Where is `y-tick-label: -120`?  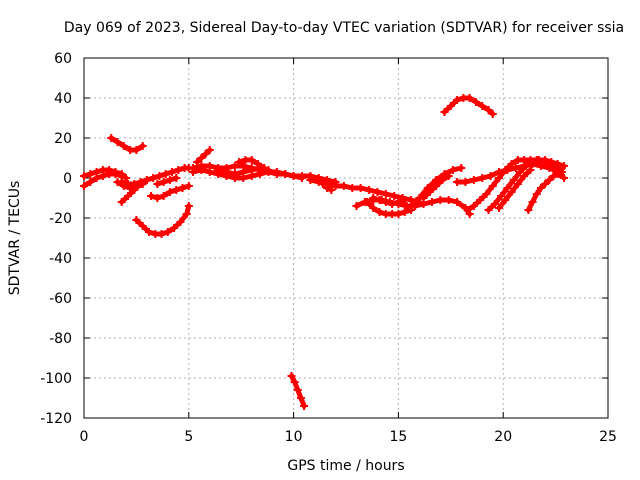 y-tick-label: -120 is located at coordinates (56, 419).